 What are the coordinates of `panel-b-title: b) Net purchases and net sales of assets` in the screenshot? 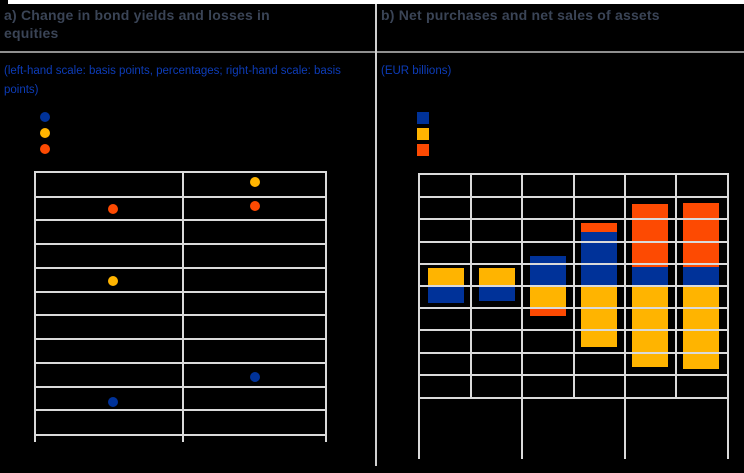 It's located at (520, 15).